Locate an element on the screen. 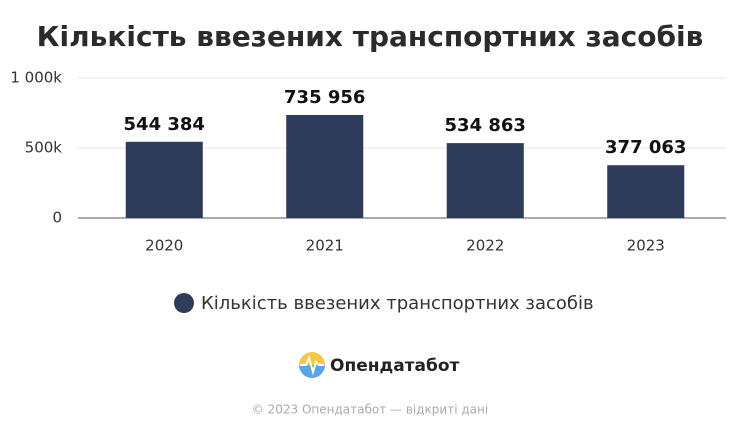 The height and width of the screenshot is (432, 740). legend-marker is located at coordinates (184, 303).